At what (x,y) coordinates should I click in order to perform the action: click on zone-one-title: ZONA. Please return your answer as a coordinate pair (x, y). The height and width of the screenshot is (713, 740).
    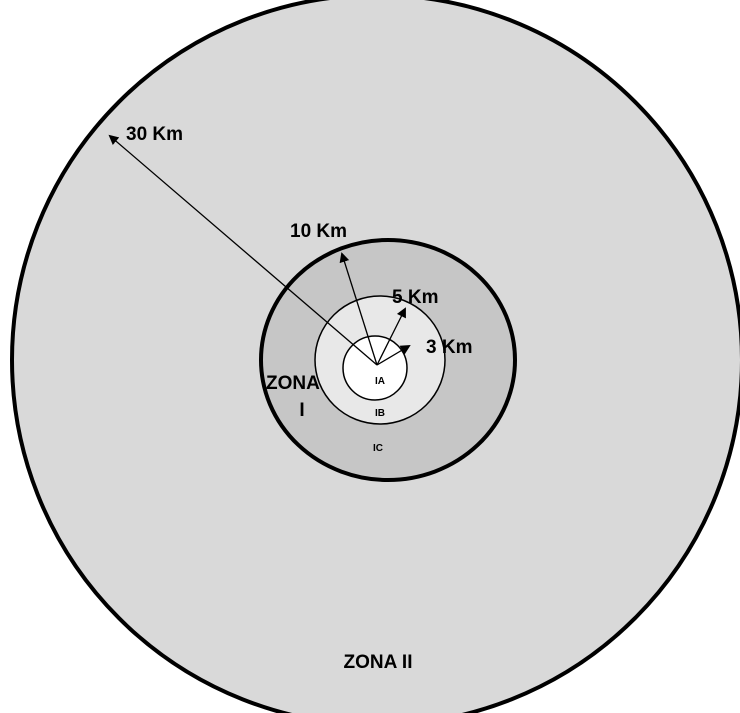
    Looking at the image, I should click on (293, 383).